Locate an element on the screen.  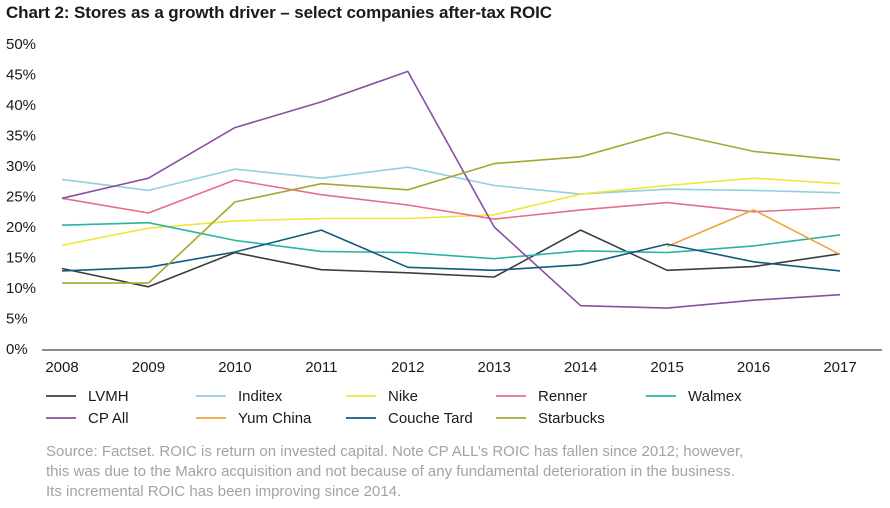
series-line-lvmh is located at coordinates (451, 258).